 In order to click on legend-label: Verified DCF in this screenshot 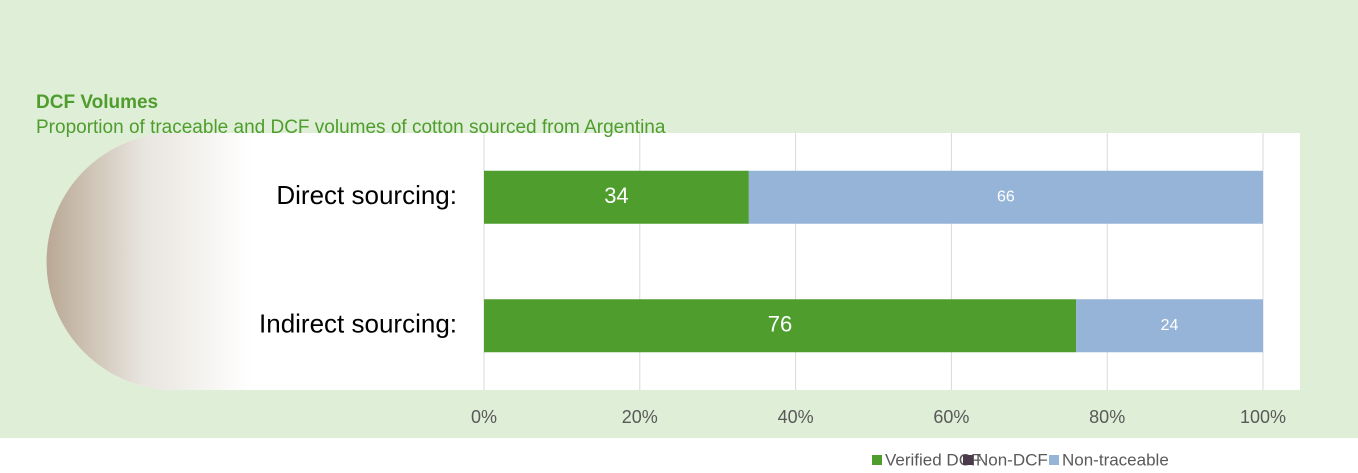, I will do `click(933, 459)`.